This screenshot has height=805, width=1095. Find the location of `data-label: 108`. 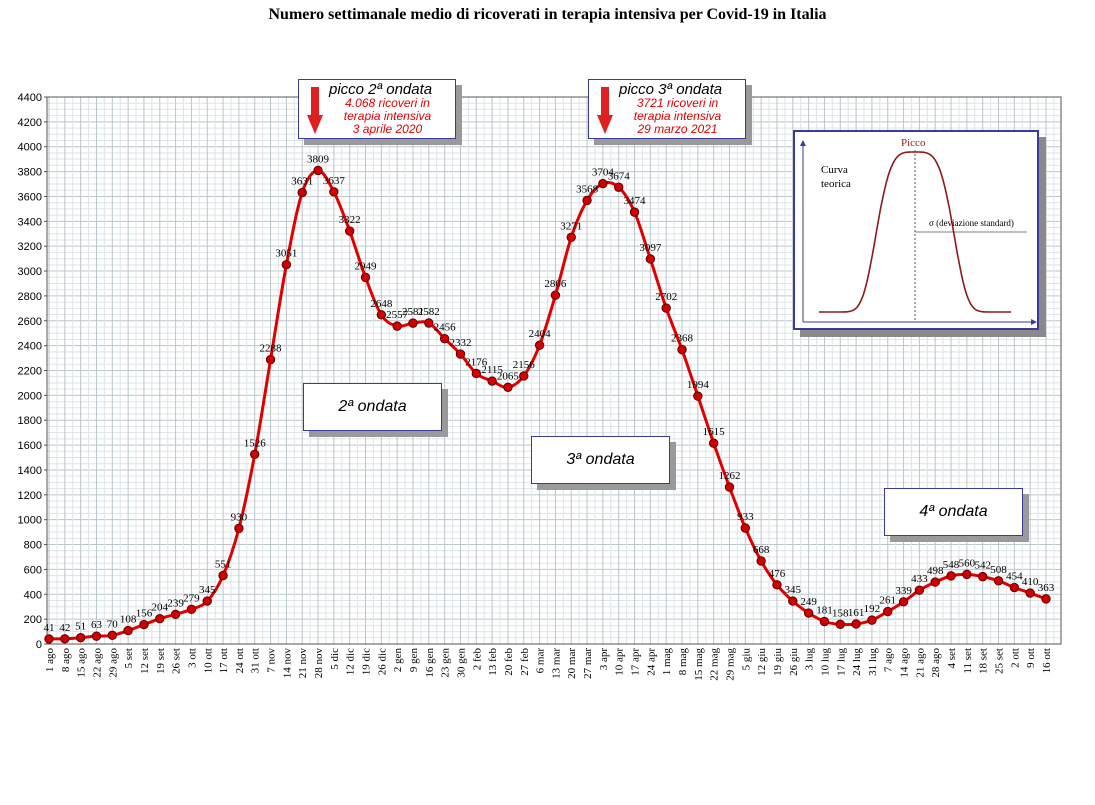

data-label: 108 is located at coordinates (128, 620).